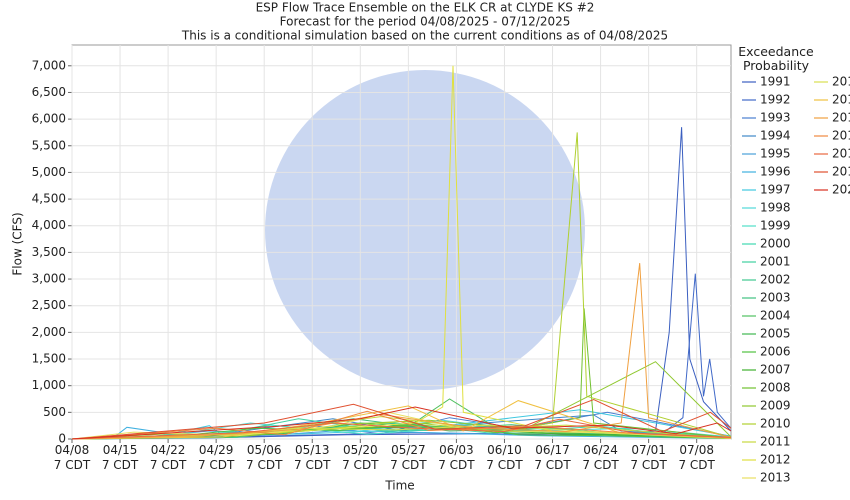 The width and height of the screenshot is (850, 500). Describe the element at coordinates (775, 442) in the screenshot. I see `legend-label: 2011` at that location.